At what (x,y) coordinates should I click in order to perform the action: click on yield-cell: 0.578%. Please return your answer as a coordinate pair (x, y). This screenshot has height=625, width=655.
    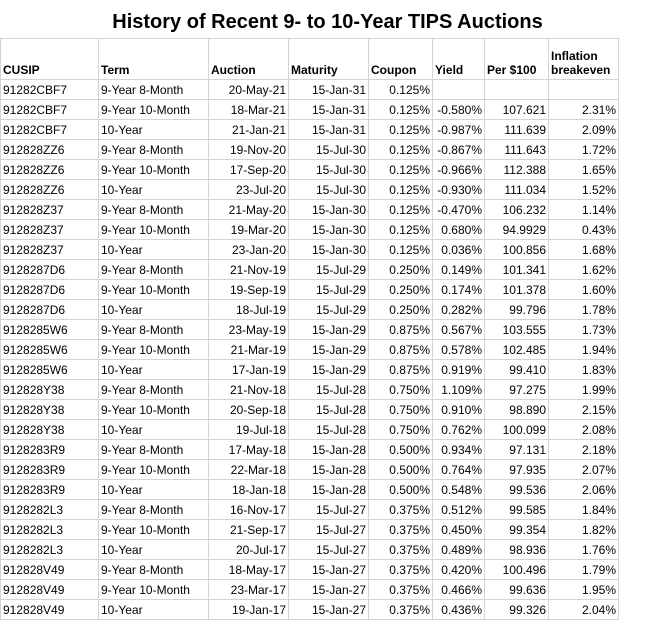
    Looking at the image, I should click on (458, 349).